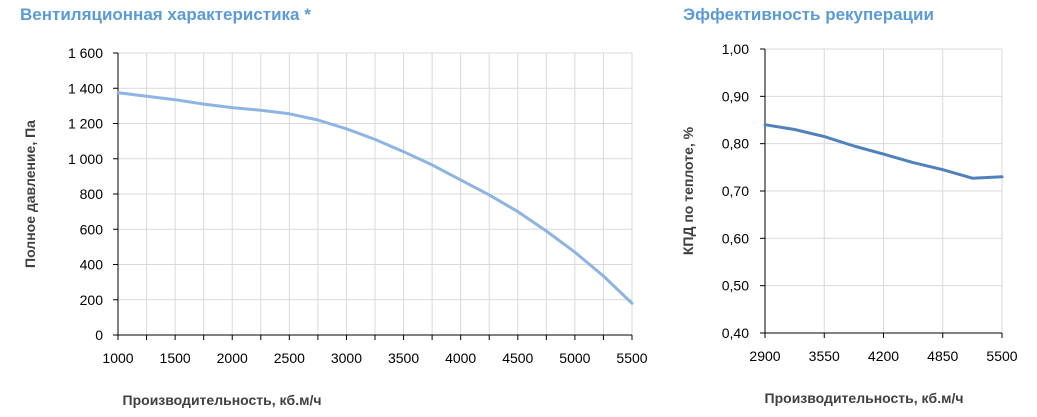 This screenshot has height=417, width=1037. Describe the element at coordinates (30, 194) in the screenshot. I see `y-axis-label: Полное давление, Па` at that location.